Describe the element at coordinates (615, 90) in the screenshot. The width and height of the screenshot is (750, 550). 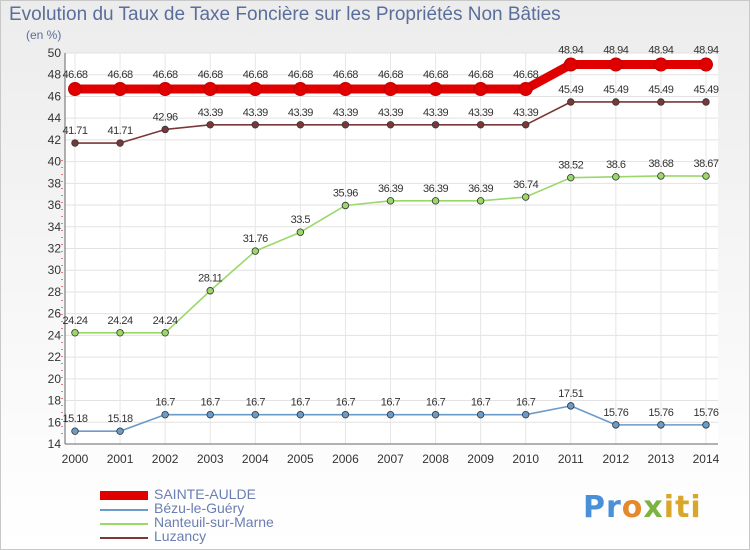
I see `data-label: 45.49` at that location.